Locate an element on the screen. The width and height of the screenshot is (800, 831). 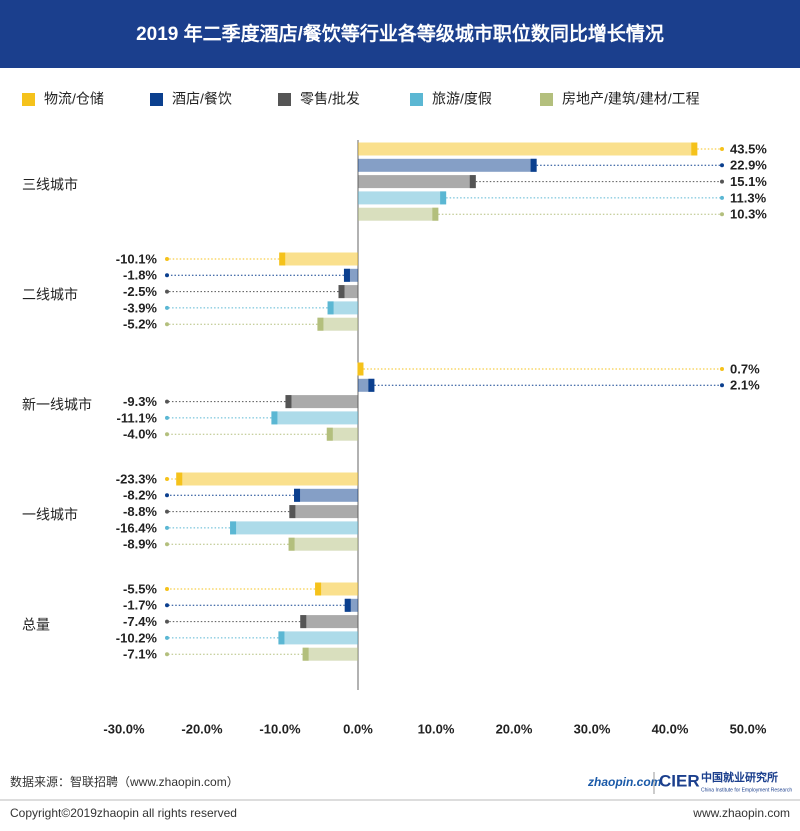
chart-title: 2019 年二季度酒店/餐饮等行业各等级城市职位数同比增长情况 is located at coordinates (400, 33).